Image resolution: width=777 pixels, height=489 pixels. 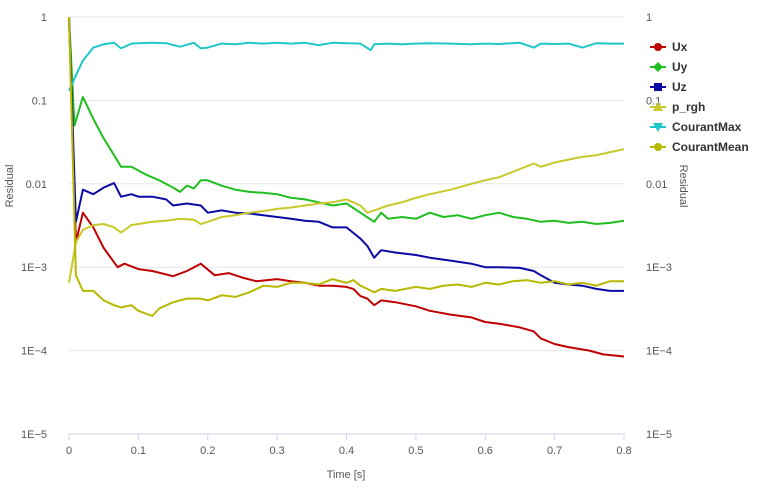 What do you see at coordinates (710, 147) in the screenshot?
I see `legend-label: CourantMean` at bounding box center [710, 147].